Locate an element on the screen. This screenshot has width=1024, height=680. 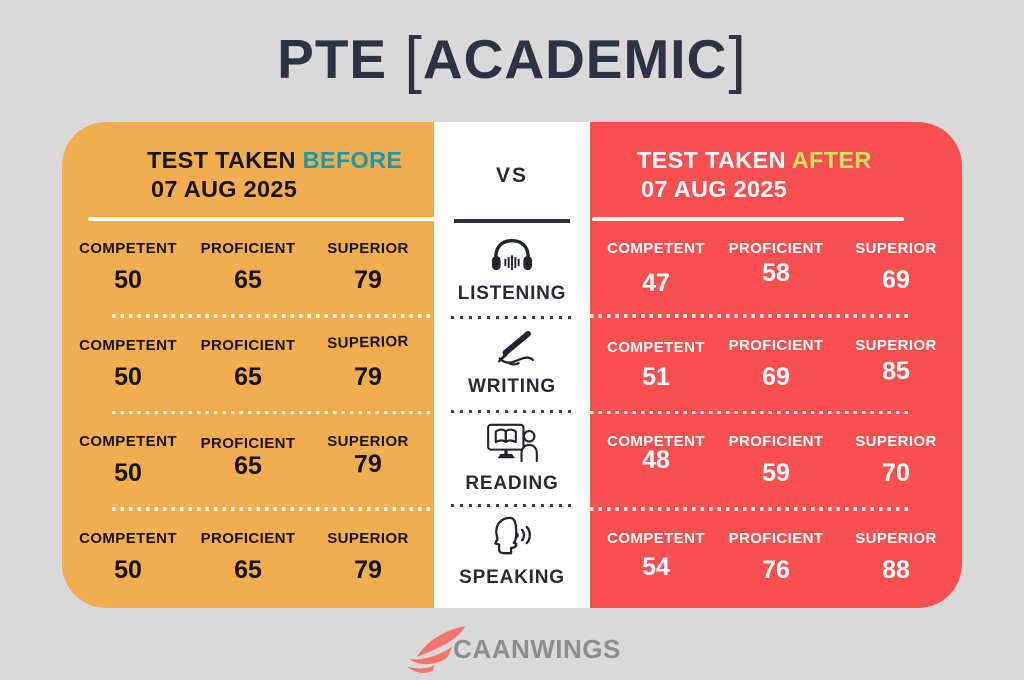
brand-logo: CAANWINGS is located at coordinates (512, 649).